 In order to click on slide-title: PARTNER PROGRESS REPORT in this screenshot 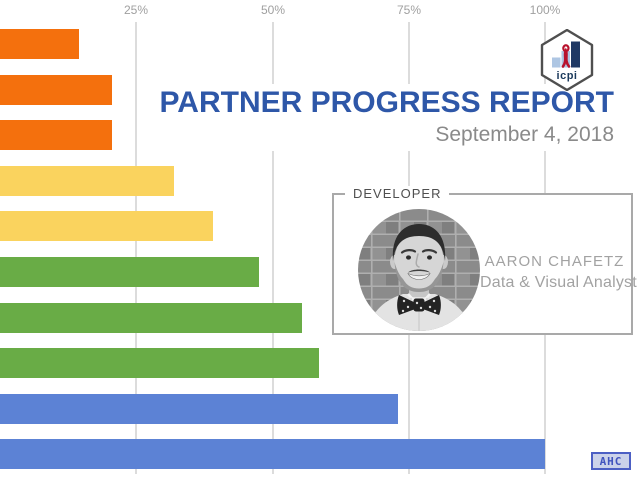, I will do `click(387, 102)`.